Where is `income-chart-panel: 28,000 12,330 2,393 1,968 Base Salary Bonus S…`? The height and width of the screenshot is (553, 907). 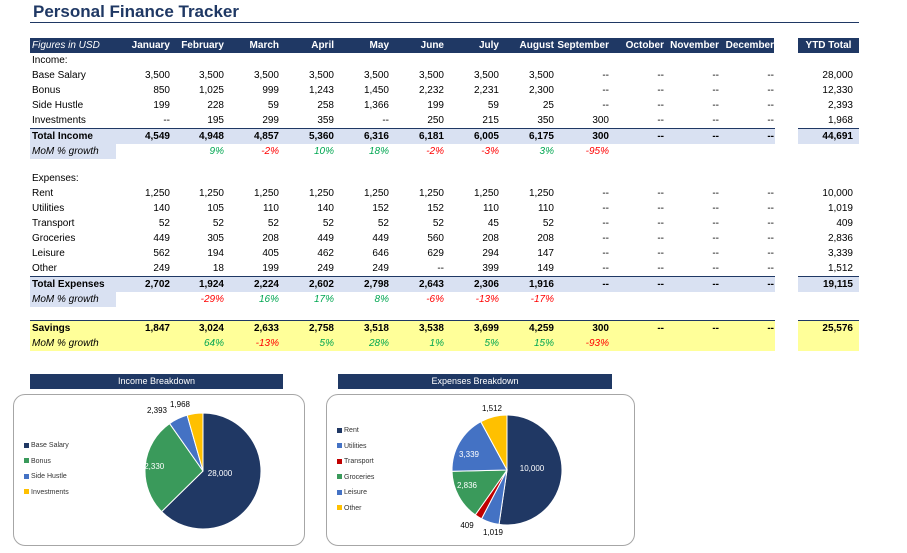 income-chart-panel: 28,000 12,330 2,393 1,968 Base Salary Bonus S… is located at coordinates (159, 470).